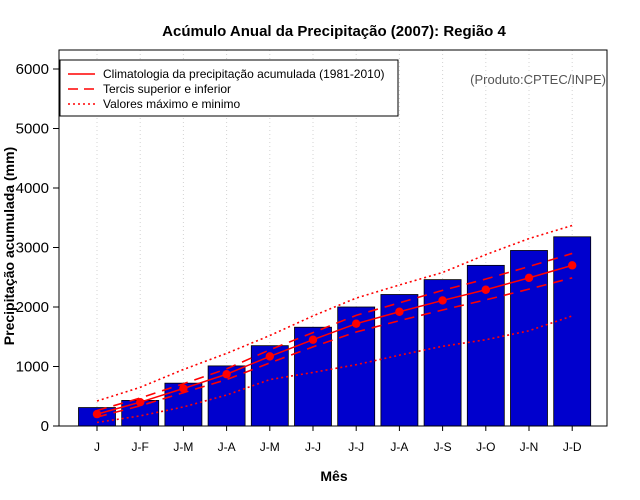  What do you see at coordinates (32, 307) in the screenshot?
I see `y-tick-label: 2000` at bounding box center [32, 307].